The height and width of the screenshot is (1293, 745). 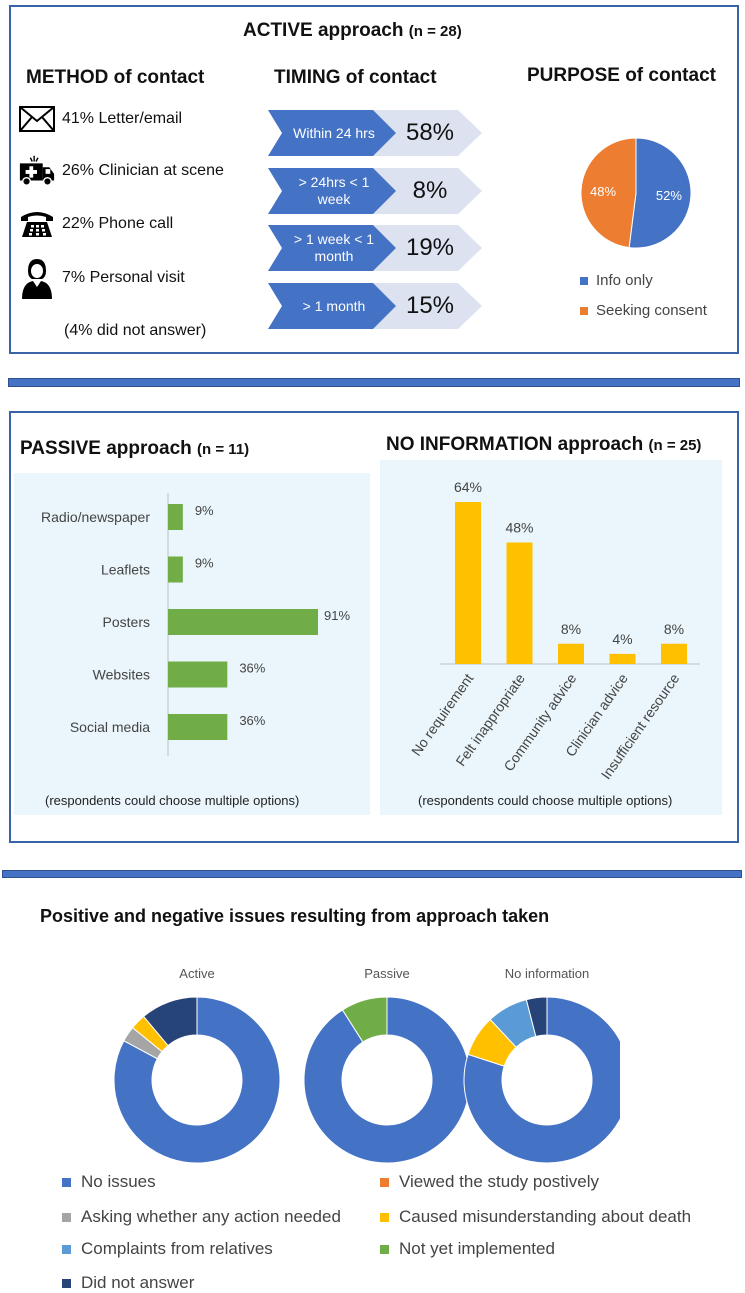 What do you see at coordinates (621, 75) in the screenshot?
I see `purpose-title: PURPOSE of contact` at bounding box center [621, 75].